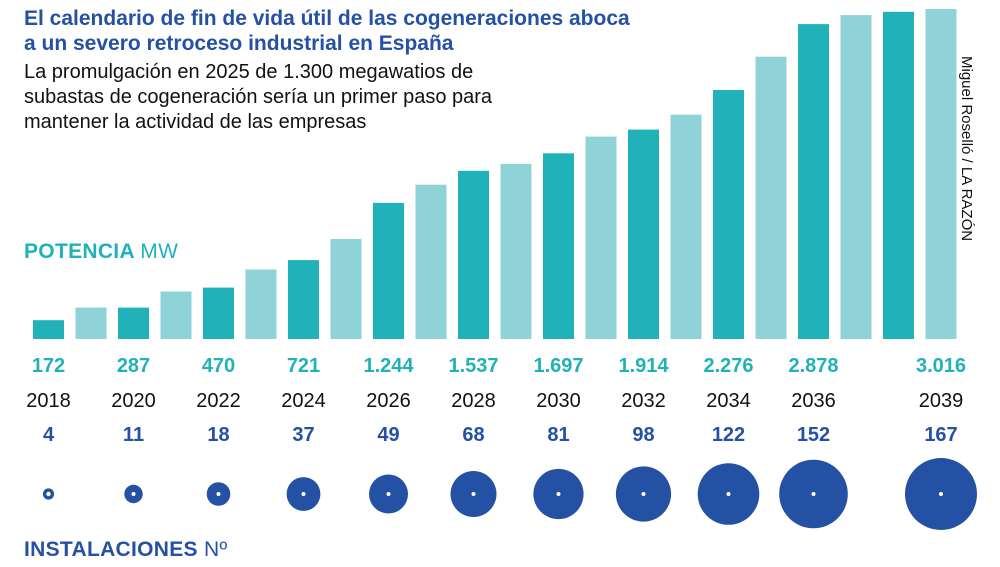 This screenshot has width=1000, height=567. I want to click on installations-label: 4, so click(49, 435).